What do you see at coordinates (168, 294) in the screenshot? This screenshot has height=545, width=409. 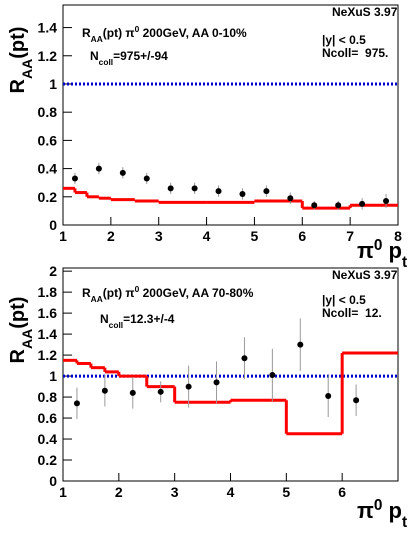 I see `annotation: RAA(pt) π0 200GeV, AA 70-80%` at bounding box center [168, 294].